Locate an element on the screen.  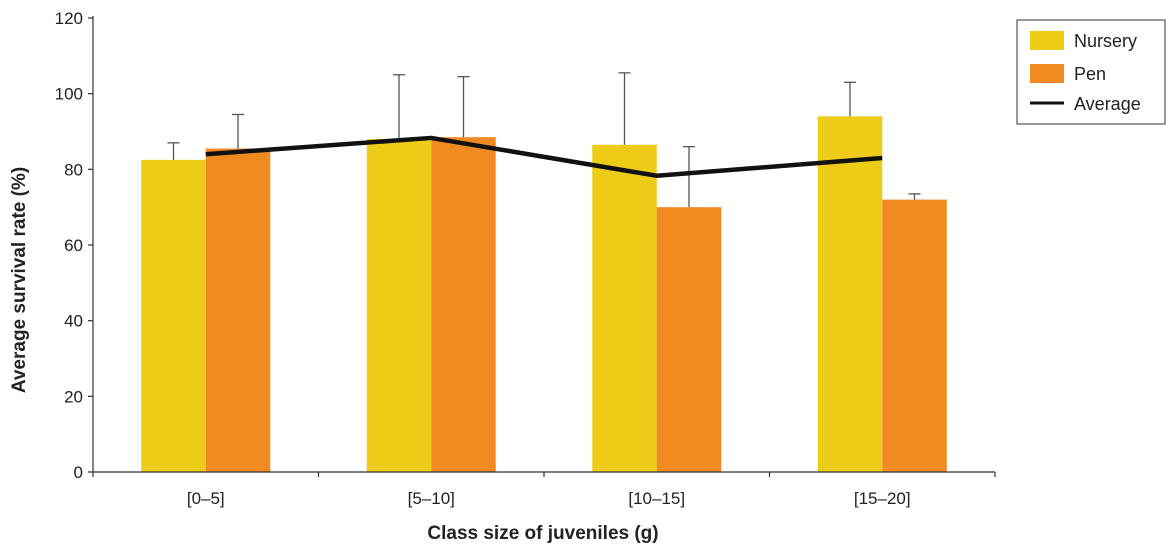
y-tick-label-60: 60 is located at coordinates (73, 245).